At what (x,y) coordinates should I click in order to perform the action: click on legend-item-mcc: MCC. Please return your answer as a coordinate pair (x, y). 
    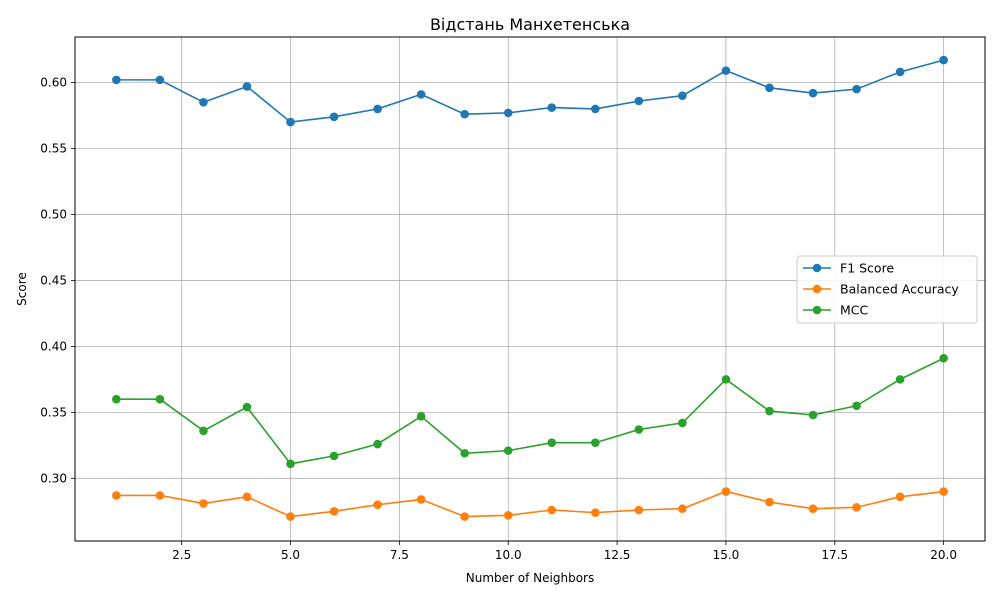
    Looking at the image, I should click on (836, 310).